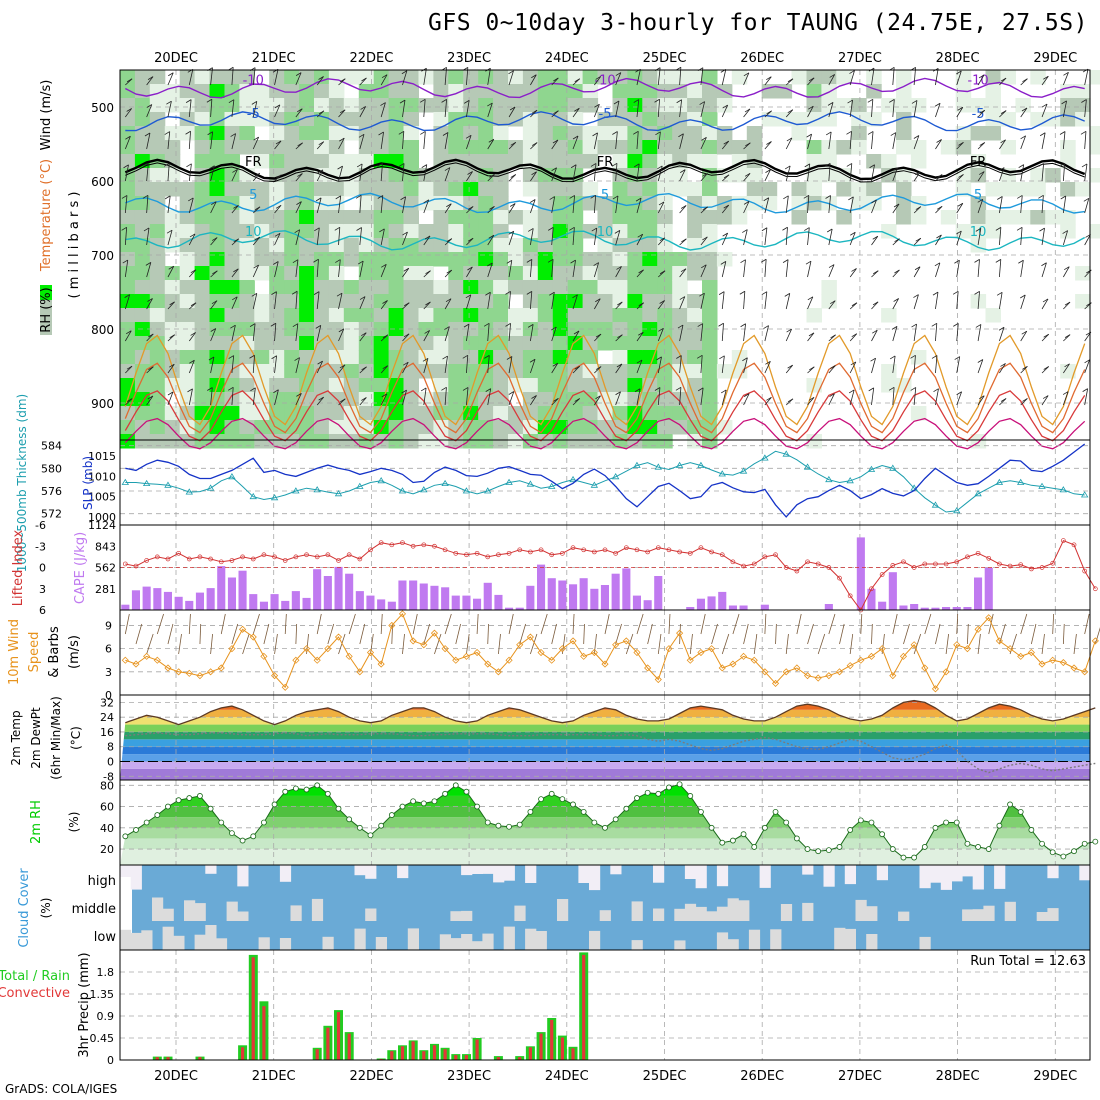 The width and height of the screenshot is (1100, 1100). I want to click on axis-label: (°C), so click(76, 738).